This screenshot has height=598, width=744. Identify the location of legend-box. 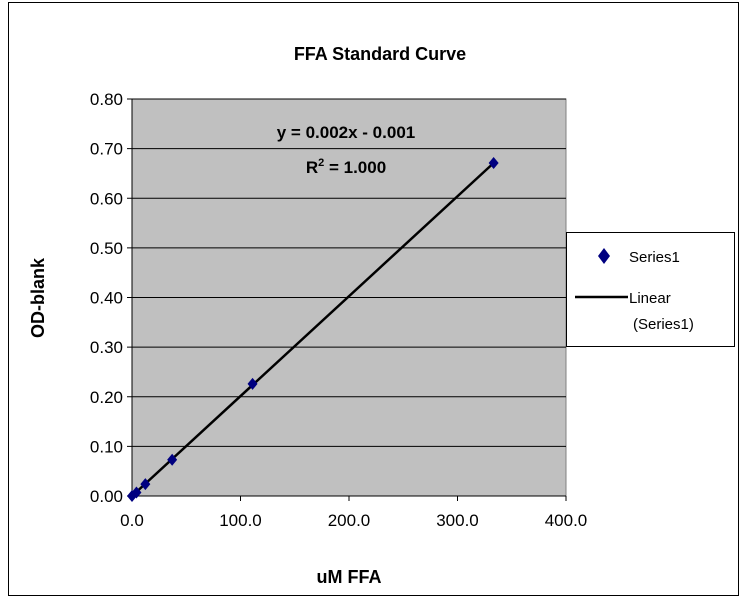
(650, 289).